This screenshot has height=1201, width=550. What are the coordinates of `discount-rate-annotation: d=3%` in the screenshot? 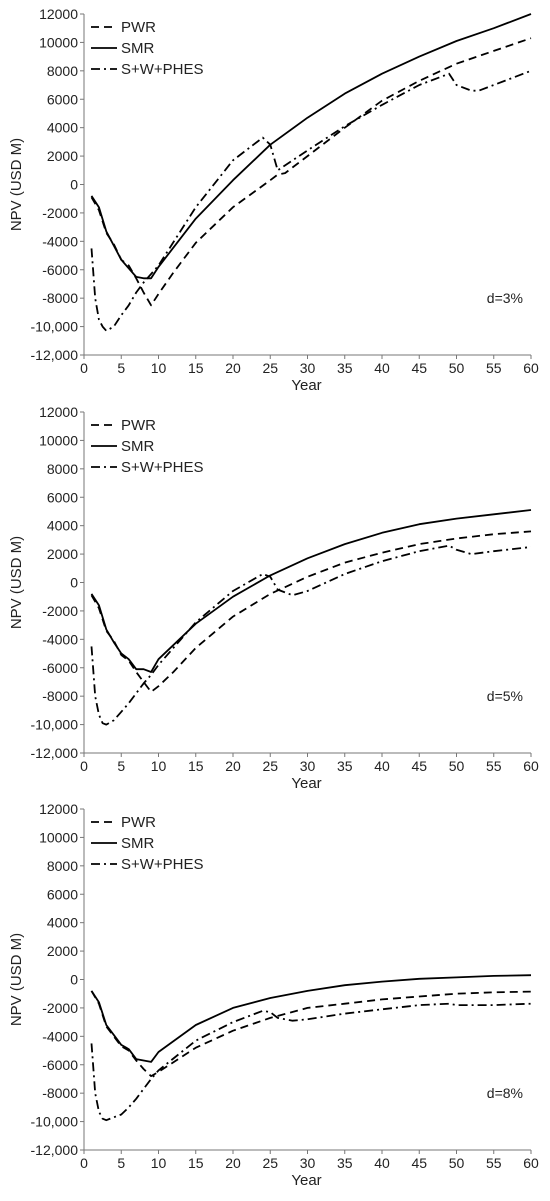 It's located at (505, 298).